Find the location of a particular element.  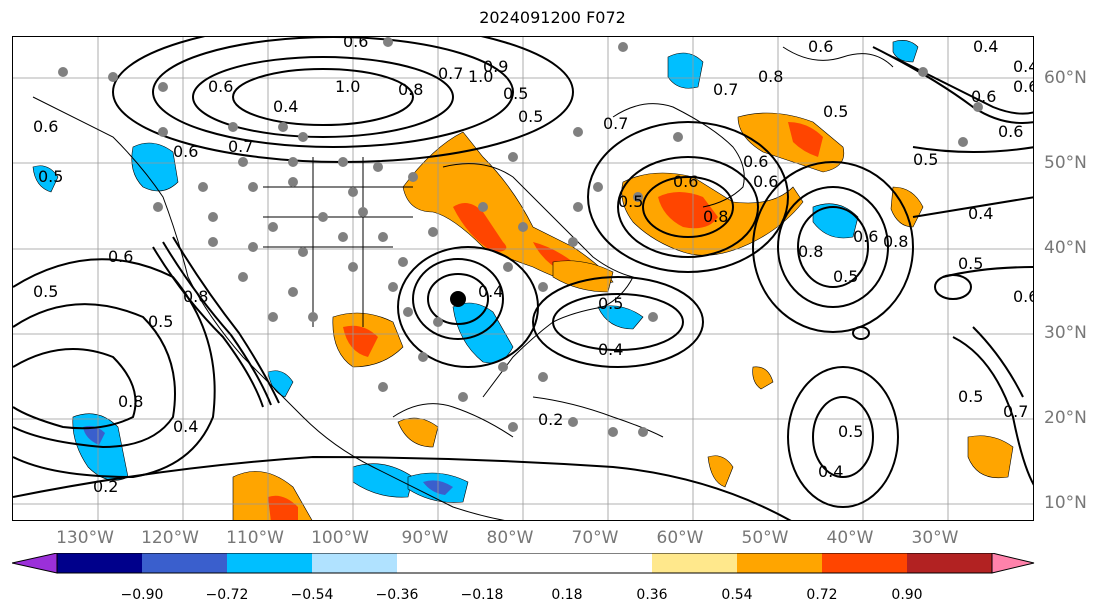

lon-label: 60°W is located at coordinates (680, 538).